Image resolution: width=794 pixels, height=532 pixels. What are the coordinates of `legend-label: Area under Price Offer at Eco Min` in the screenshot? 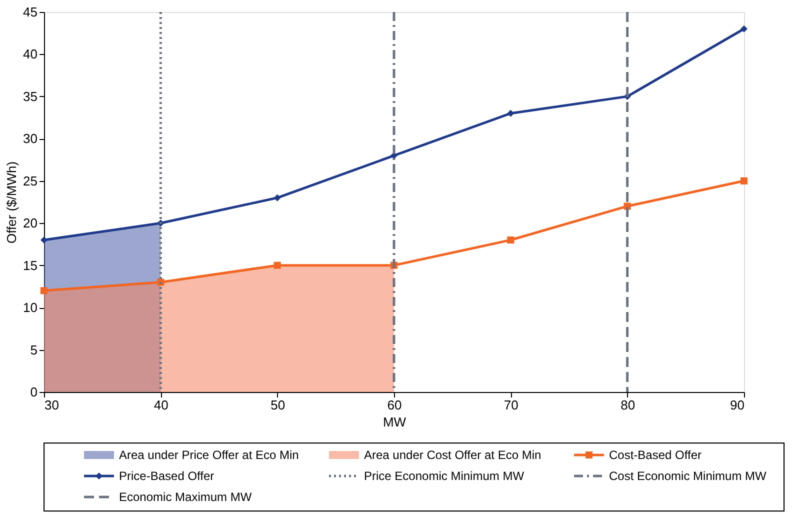 It's located at (209, 455).